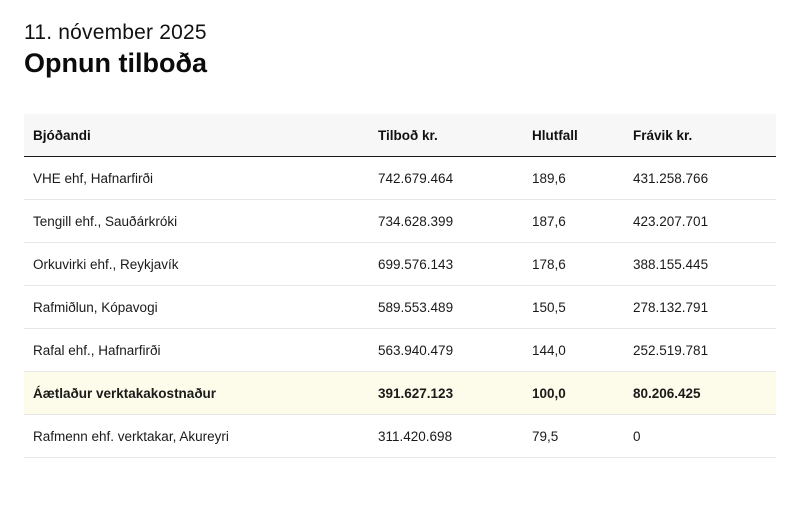  What do you see at coordinates (446, 350) in the screenshot?
I see `cell-offer: 563.940.479` at bounding box center [446, 350].